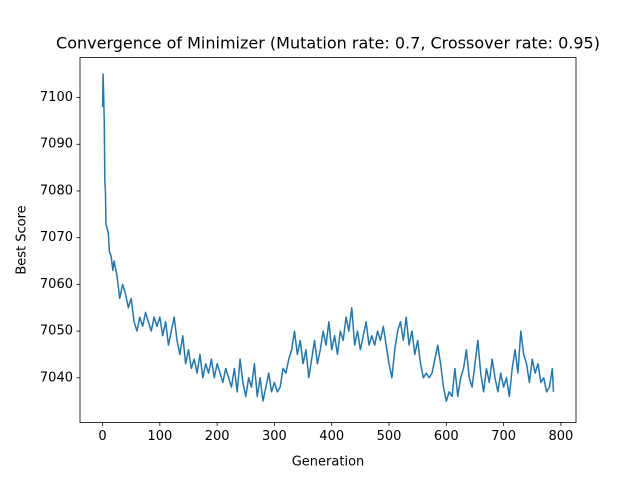  I want to click on x-tick-label: 100, so click(159, 436).